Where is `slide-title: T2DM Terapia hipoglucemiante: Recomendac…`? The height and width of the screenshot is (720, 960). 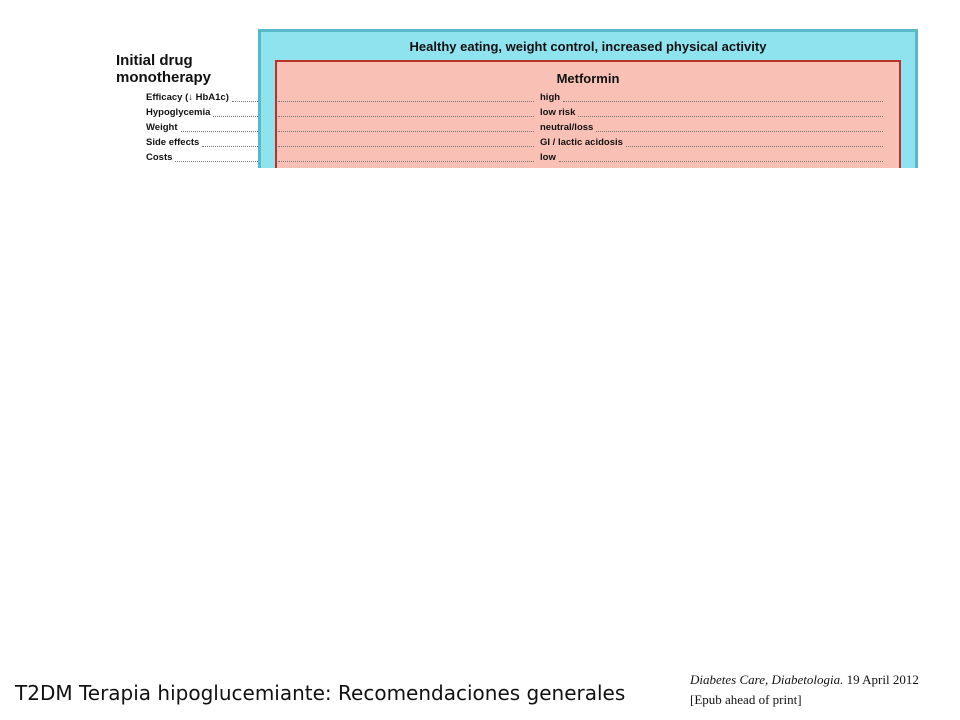 slide-title: T2DM Terapia hipoglucemiante: Recomendac… is located at coordinates (320, 693).